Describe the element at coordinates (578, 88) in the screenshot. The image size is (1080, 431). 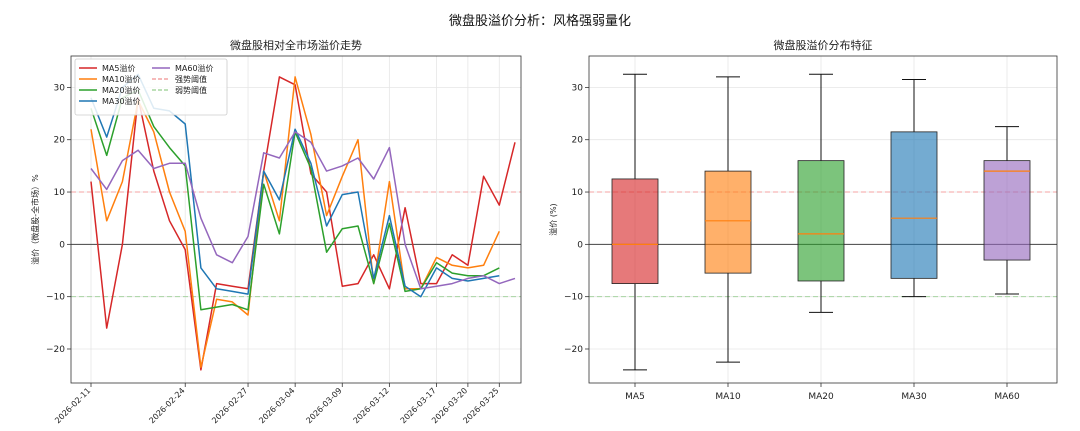
I see `right-ytick-label: 30` at that location.